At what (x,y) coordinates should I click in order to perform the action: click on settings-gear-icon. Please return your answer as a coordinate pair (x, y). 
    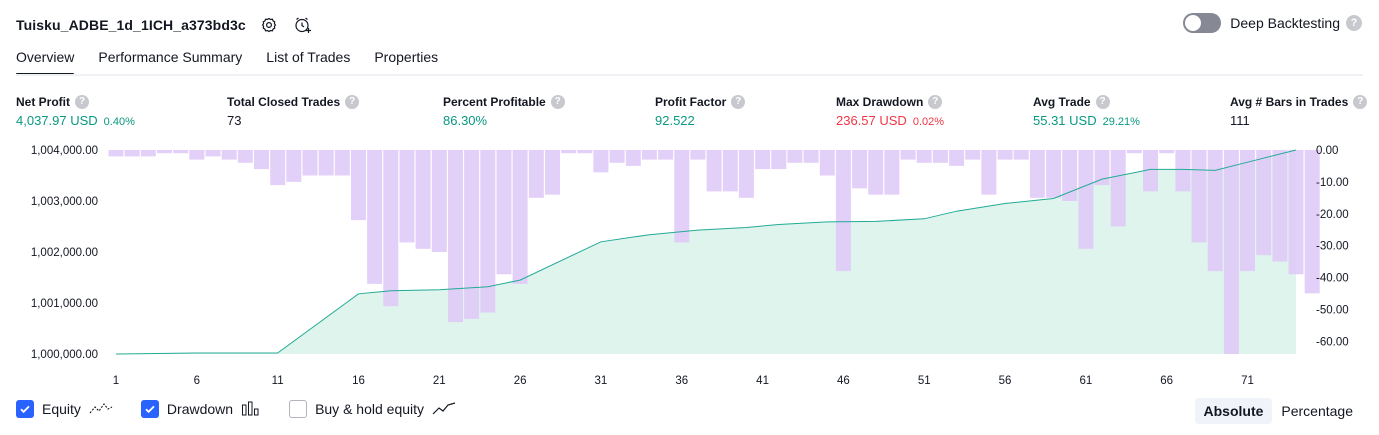
    Looking at the image, I should click on (269, 25).